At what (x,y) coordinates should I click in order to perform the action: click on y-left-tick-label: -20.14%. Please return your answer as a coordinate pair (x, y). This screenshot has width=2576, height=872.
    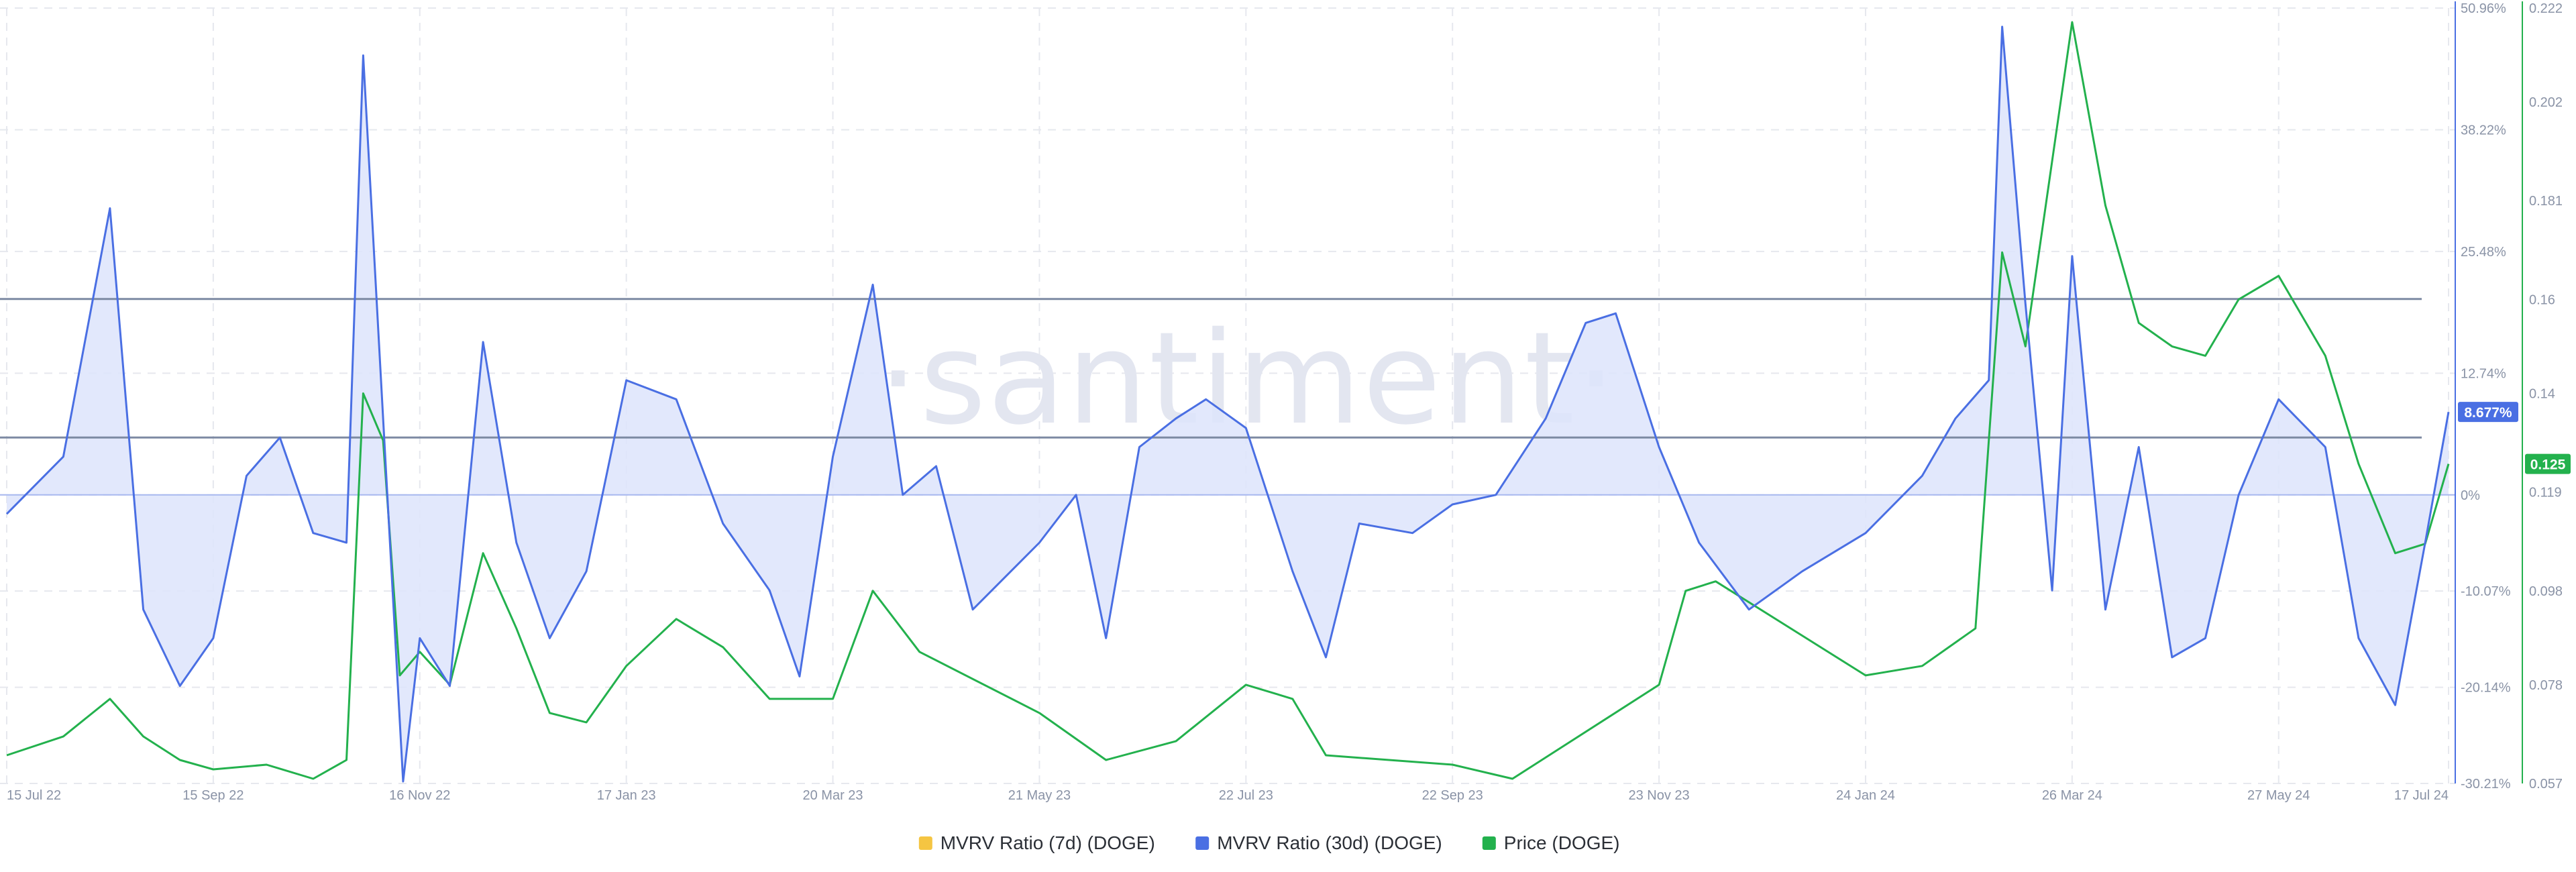
    Looking at the image, I should click on (2486, 688).